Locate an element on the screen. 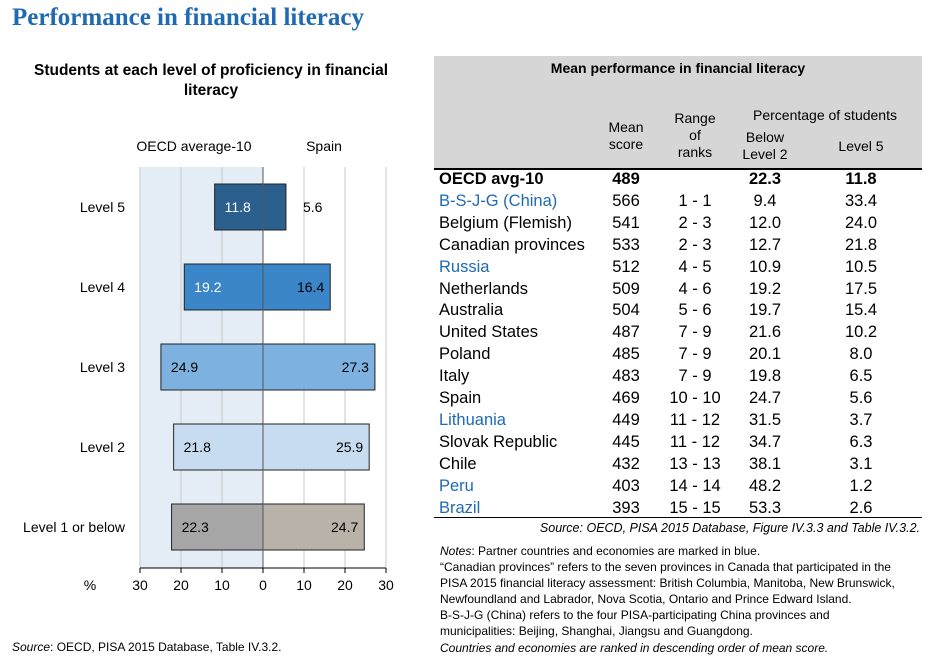  cell-level5: 3.7 is located at coordinates (861, 419).